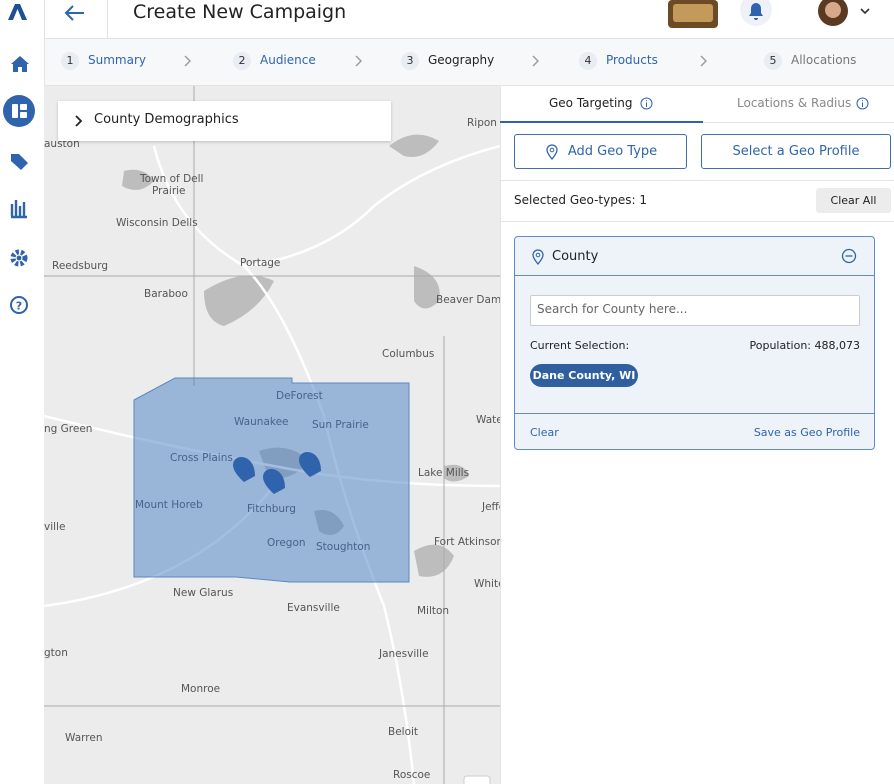 This screenshot has width=894, height=784. Describe the element at coordinates (117, 60) in the screenshot. I see `step-label: Summary` at that location.